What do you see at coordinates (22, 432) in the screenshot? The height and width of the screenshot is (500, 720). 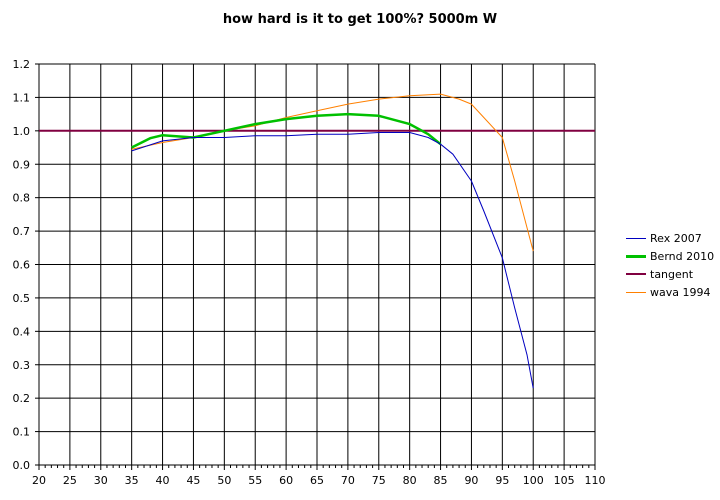 I see `y-tick-label: 0.1` at bounding box center [22, 432].